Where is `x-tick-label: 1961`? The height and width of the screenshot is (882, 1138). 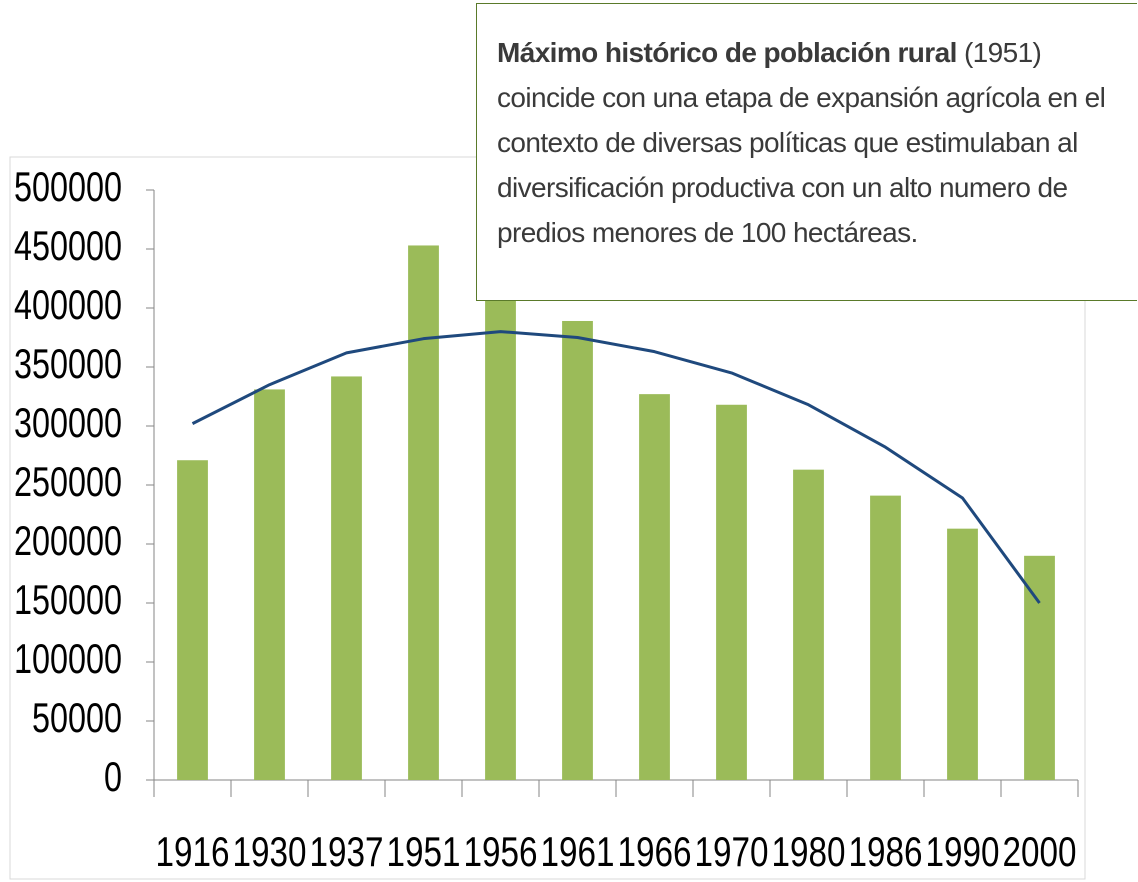
x-tick-label: 1961 is located at coordinates (578, 851).